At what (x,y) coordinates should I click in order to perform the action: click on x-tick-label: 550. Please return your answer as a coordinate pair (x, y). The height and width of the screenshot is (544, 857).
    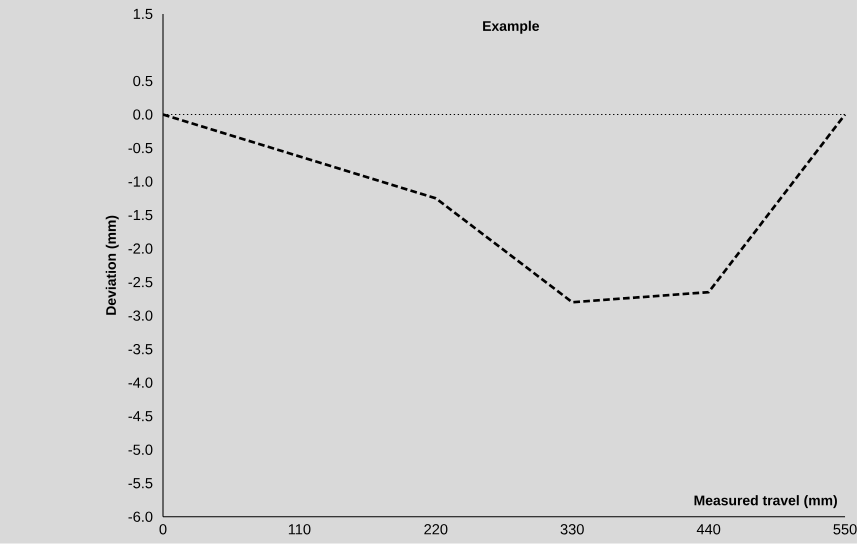
    Looking at the image, I should click on (845, 529).